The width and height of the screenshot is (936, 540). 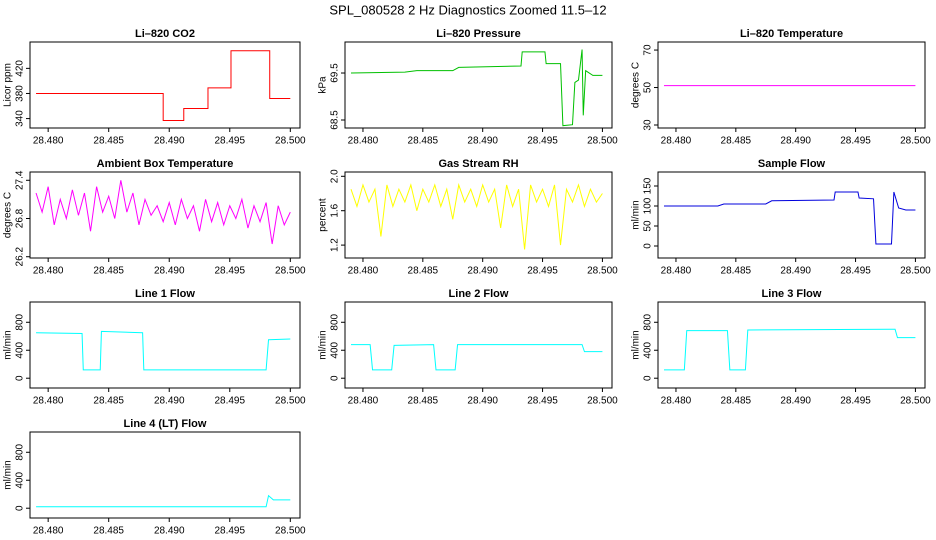 What do you see at coordinates (335, 176) in the screenshot?
I see `y-tick-label: 2.0` at bounding box center [335, 176].